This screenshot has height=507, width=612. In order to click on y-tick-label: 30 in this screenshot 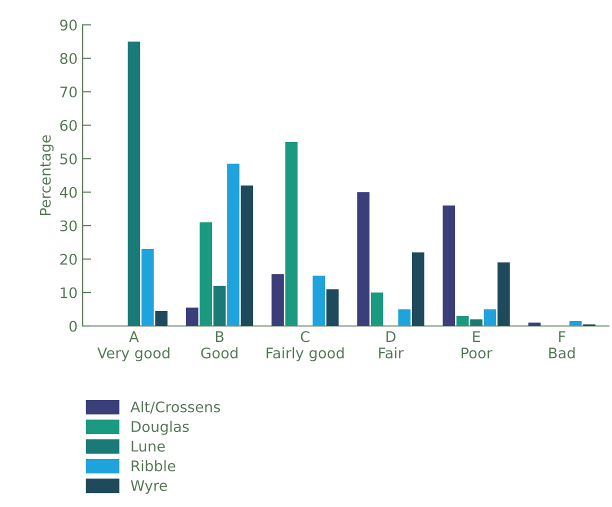, I will do `click(68, 226)`.